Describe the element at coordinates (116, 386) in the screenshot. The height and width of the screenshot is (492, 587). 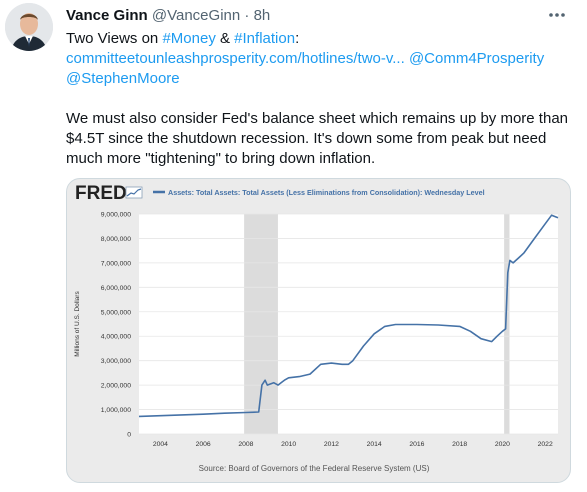
I see `y-tick-label: 2,000,000` at that location.